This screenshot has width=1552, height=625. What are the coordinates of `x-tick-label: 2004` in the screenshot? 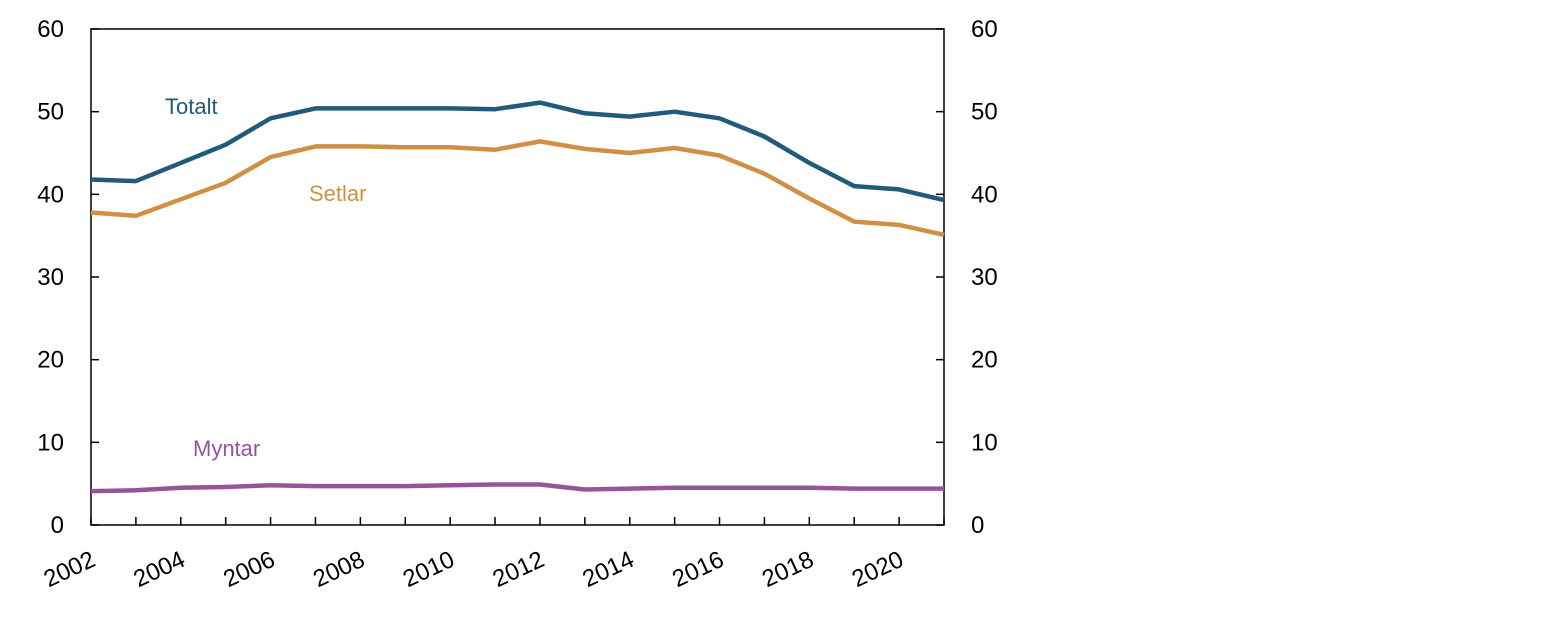 It's located at (160, 569).